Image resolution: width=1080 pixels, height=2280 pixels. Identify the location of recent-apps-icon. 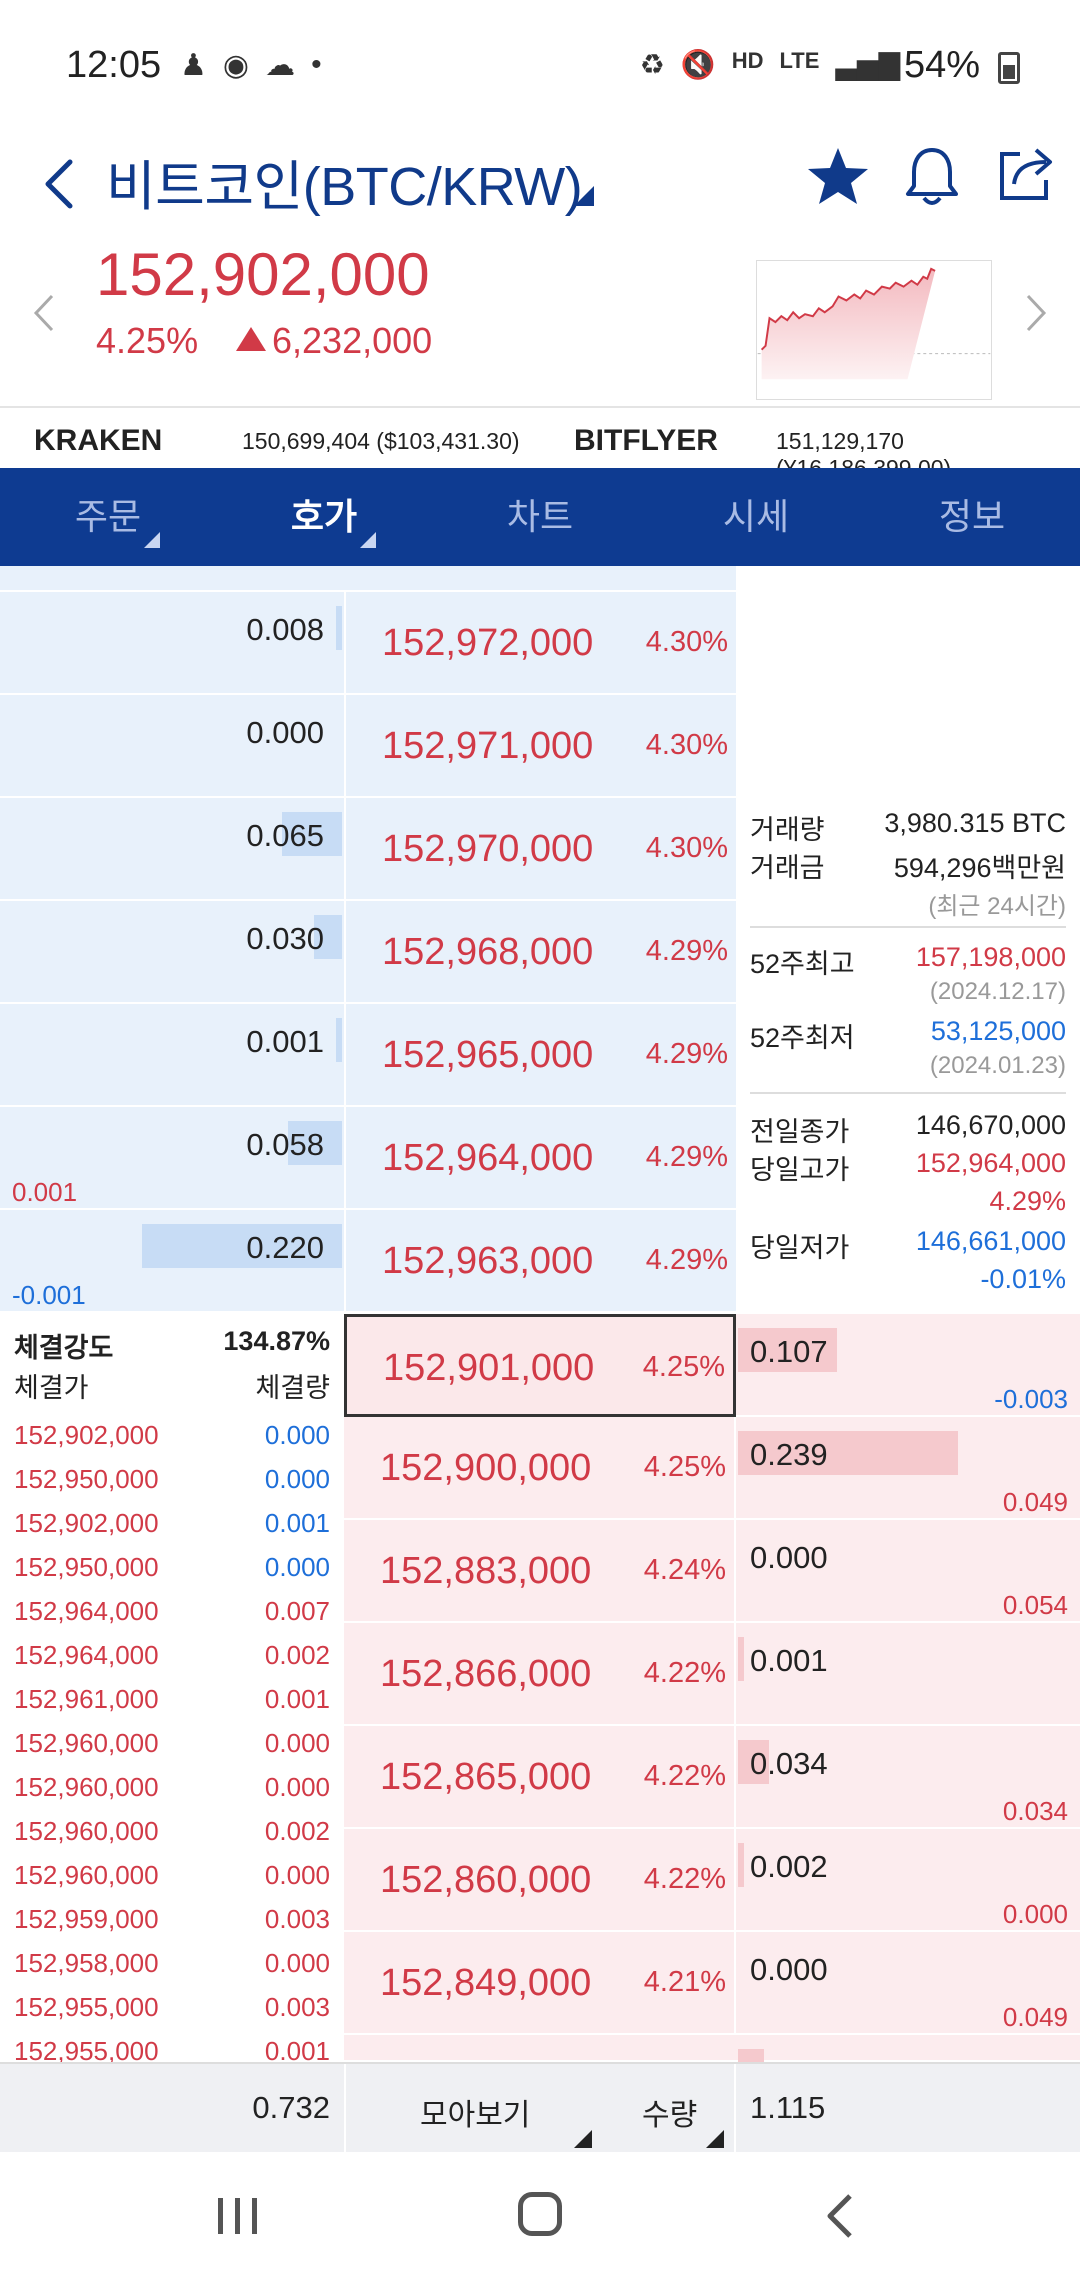
(238, 2216).